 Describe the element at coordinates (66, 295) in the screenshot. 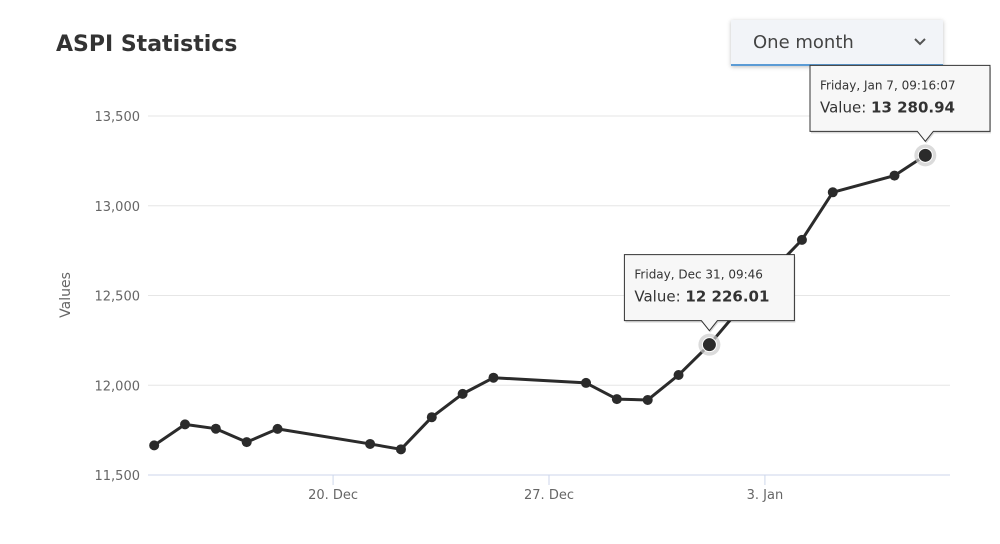

I see `y-axis-title: Values` at that location.